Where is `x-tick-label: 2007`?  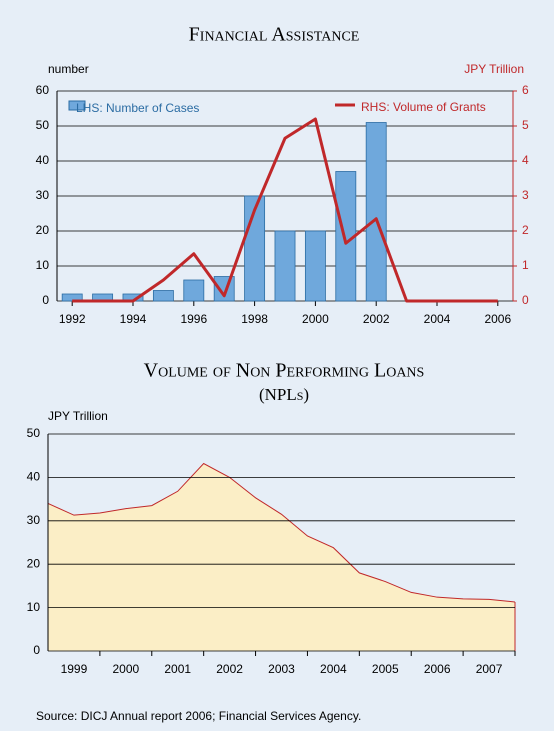
x-tick-label: 2007 is located at coordinates (489, 669).